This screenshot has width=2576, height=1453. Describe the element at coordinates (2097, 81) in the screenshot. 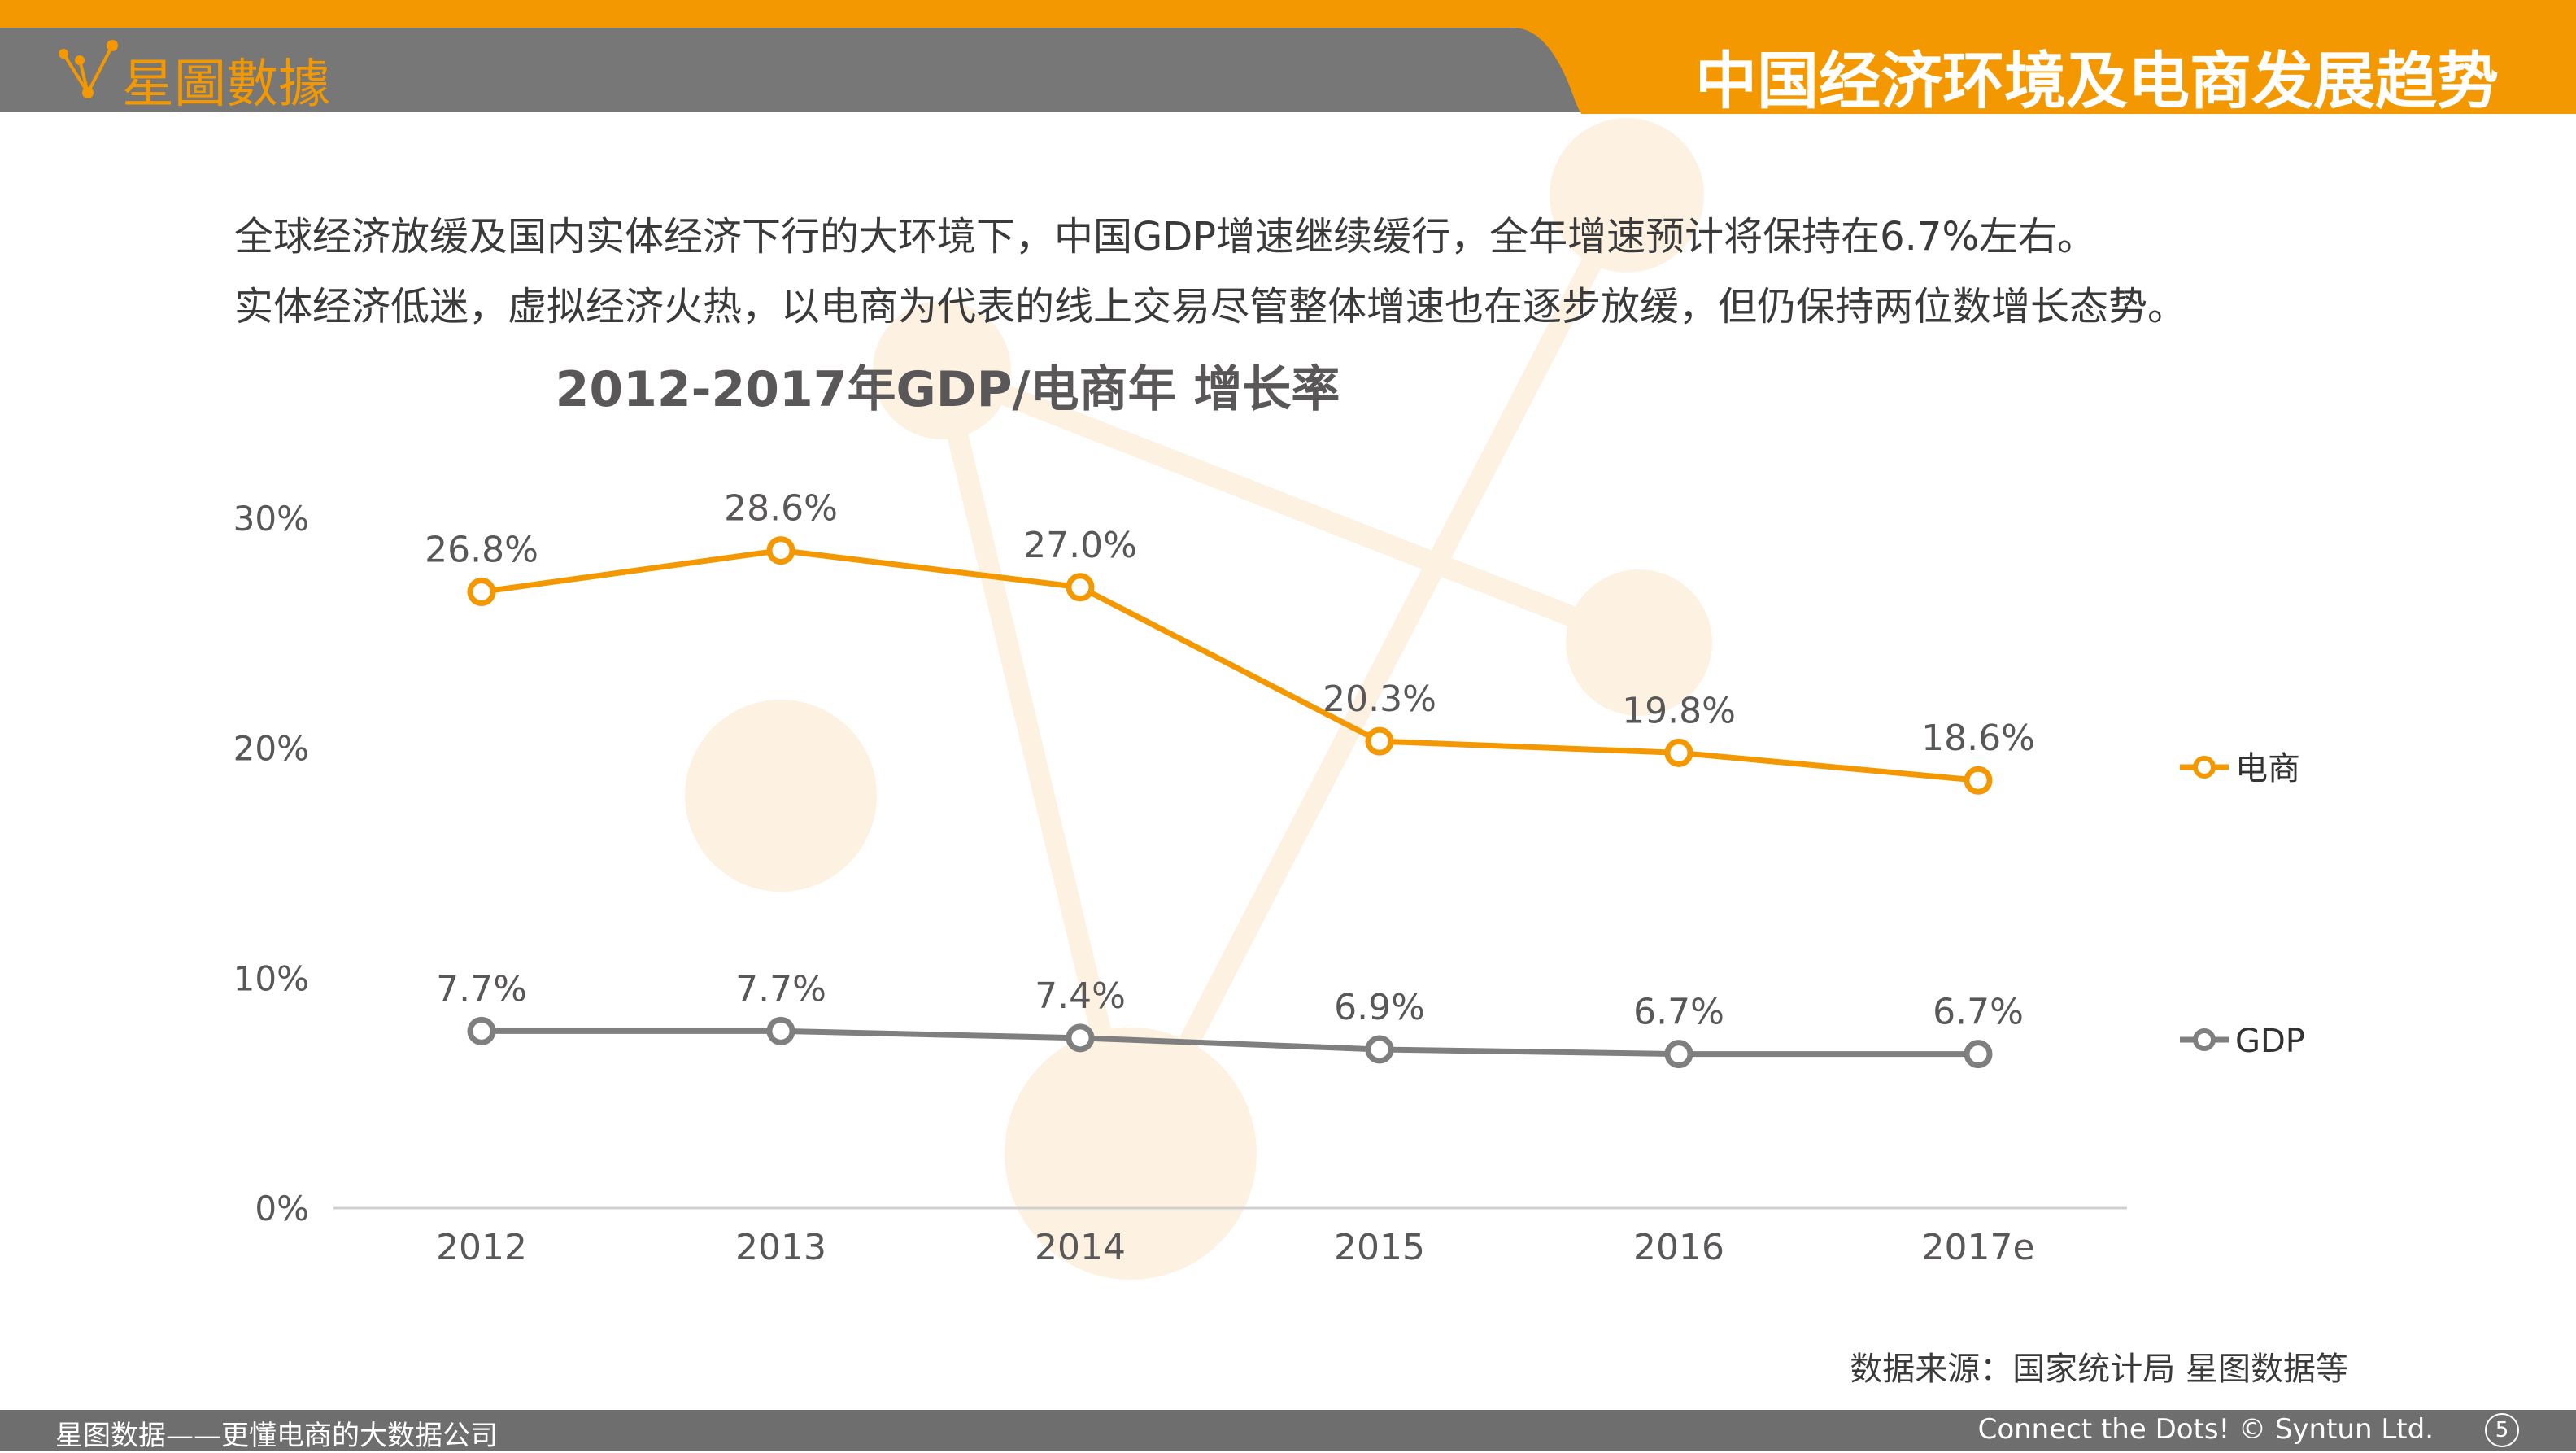

I see `page-title: 中国经济环境及电商发展趋势` at that location.